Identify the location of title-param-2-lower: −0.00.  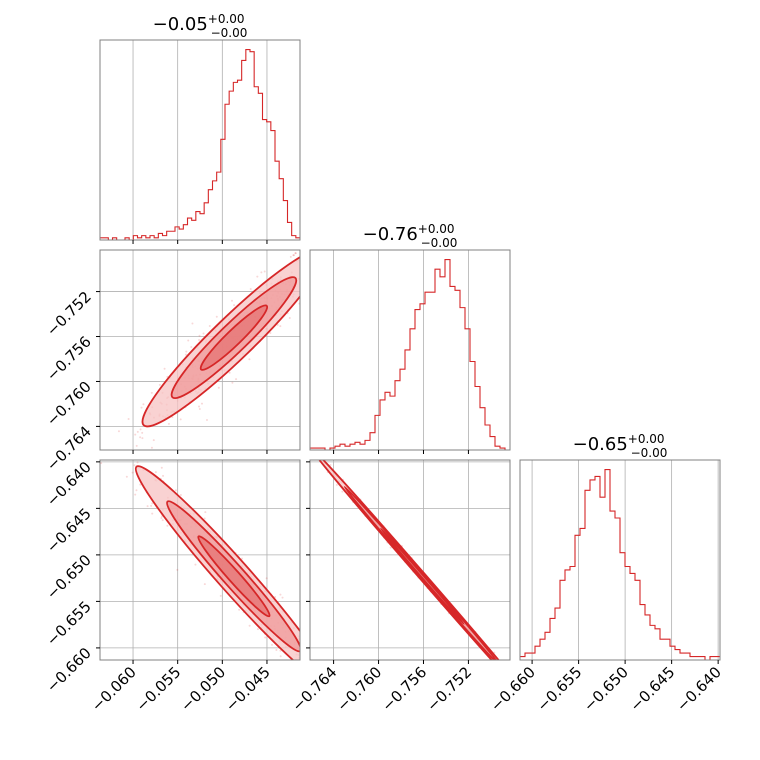
(649, 453).